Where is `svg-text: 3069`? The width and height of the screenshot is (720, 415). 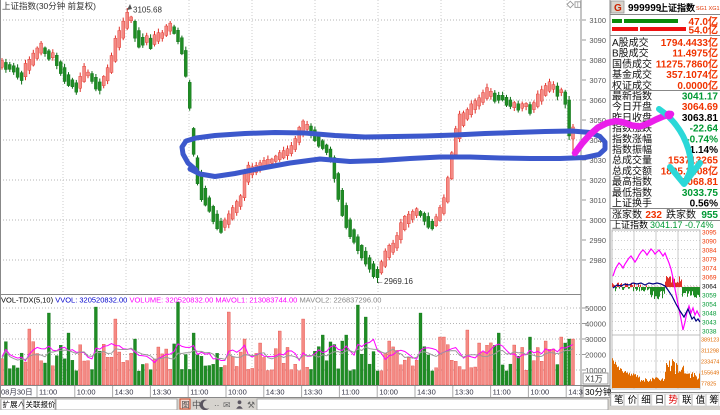
svg-text: 3069 is located at coordinates (709, 278).